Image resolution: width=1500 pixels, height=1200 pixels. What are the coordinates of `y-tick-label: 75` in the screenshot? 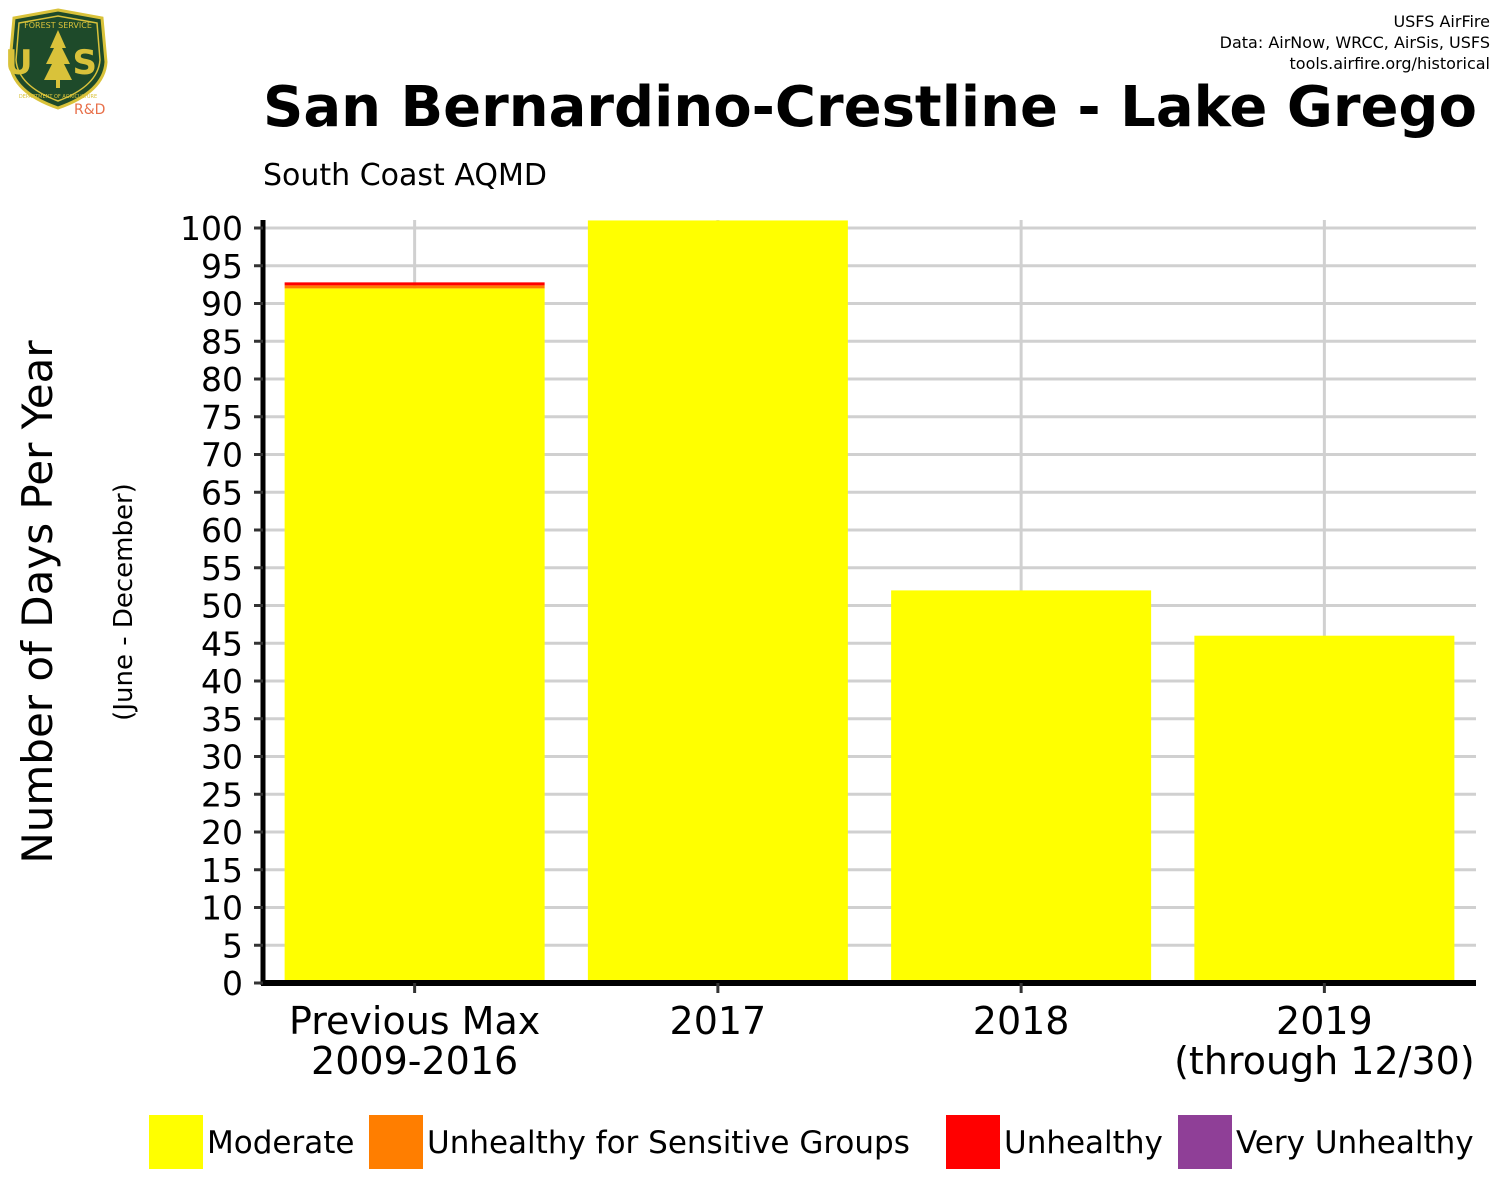 It's located at (222, 417).